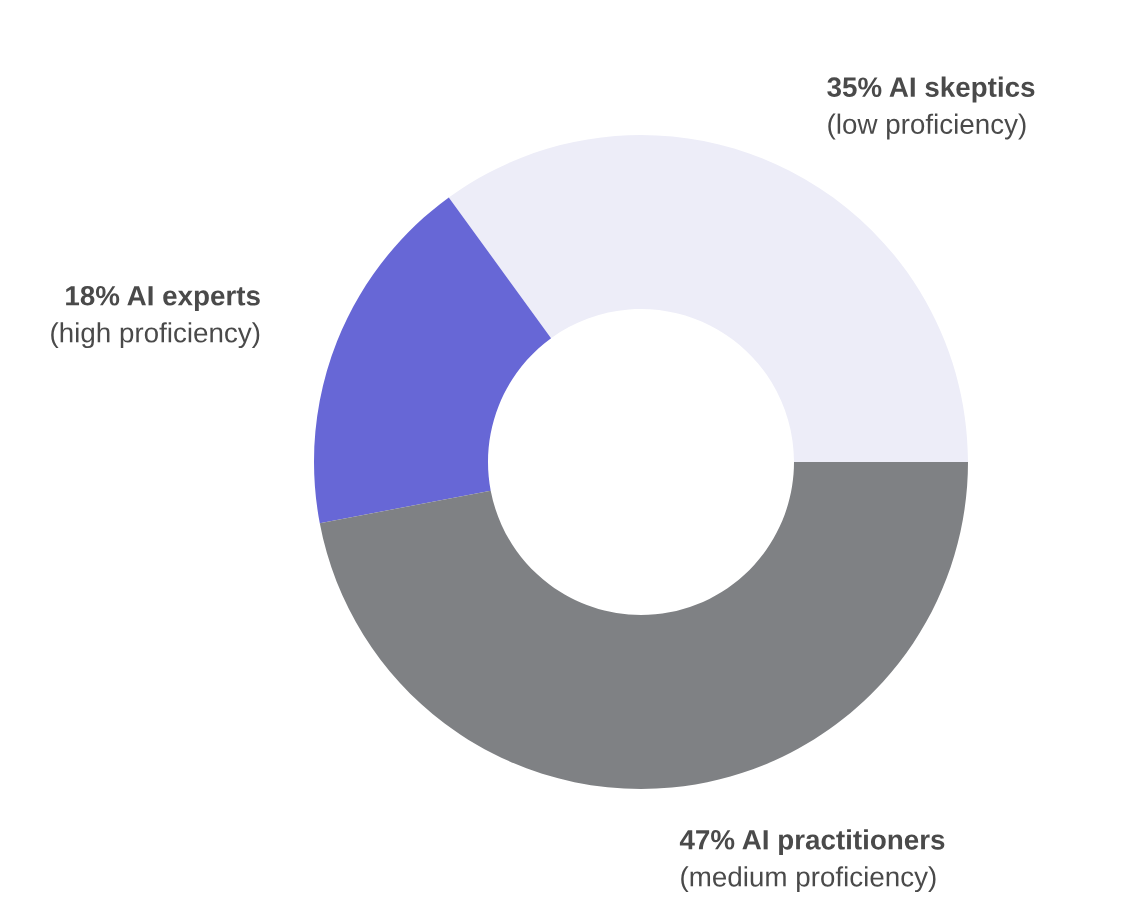  Describe the element at coordinates (812, 861) in the screenshot. I see `slice-label: 47% AI practitioners (medium proficiency)` at that location.